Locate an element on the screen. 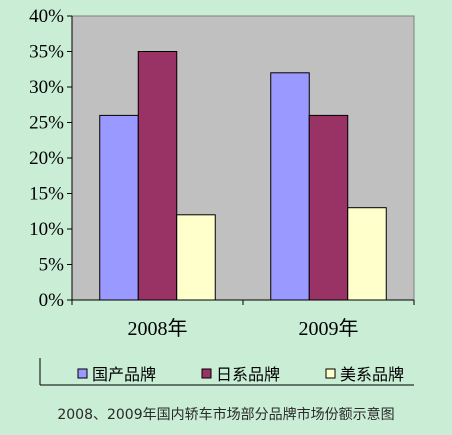  y-tick-label: 10% is located at coordinates (46, 229).